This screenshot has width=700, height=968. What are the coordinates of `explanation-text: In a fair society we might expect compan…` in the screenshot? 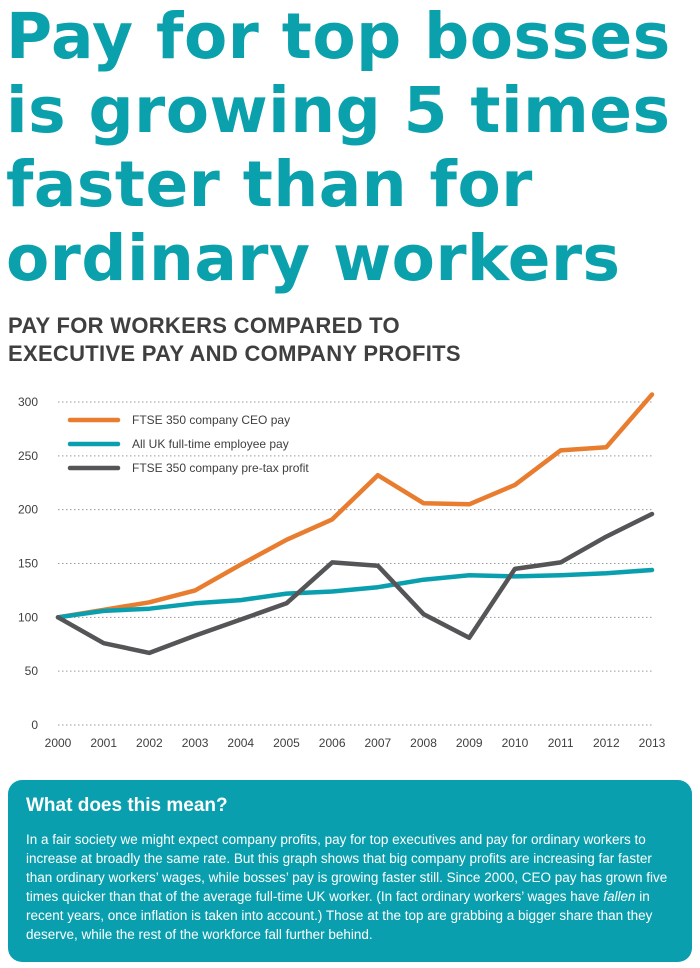 It's located at (350, 887).